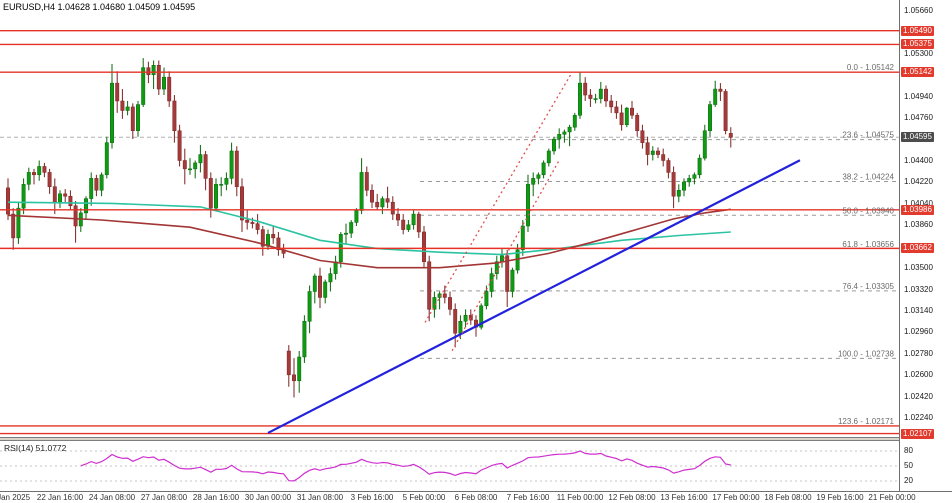  I want to click on price-axis-label: 1.02600, so click(918, 375).